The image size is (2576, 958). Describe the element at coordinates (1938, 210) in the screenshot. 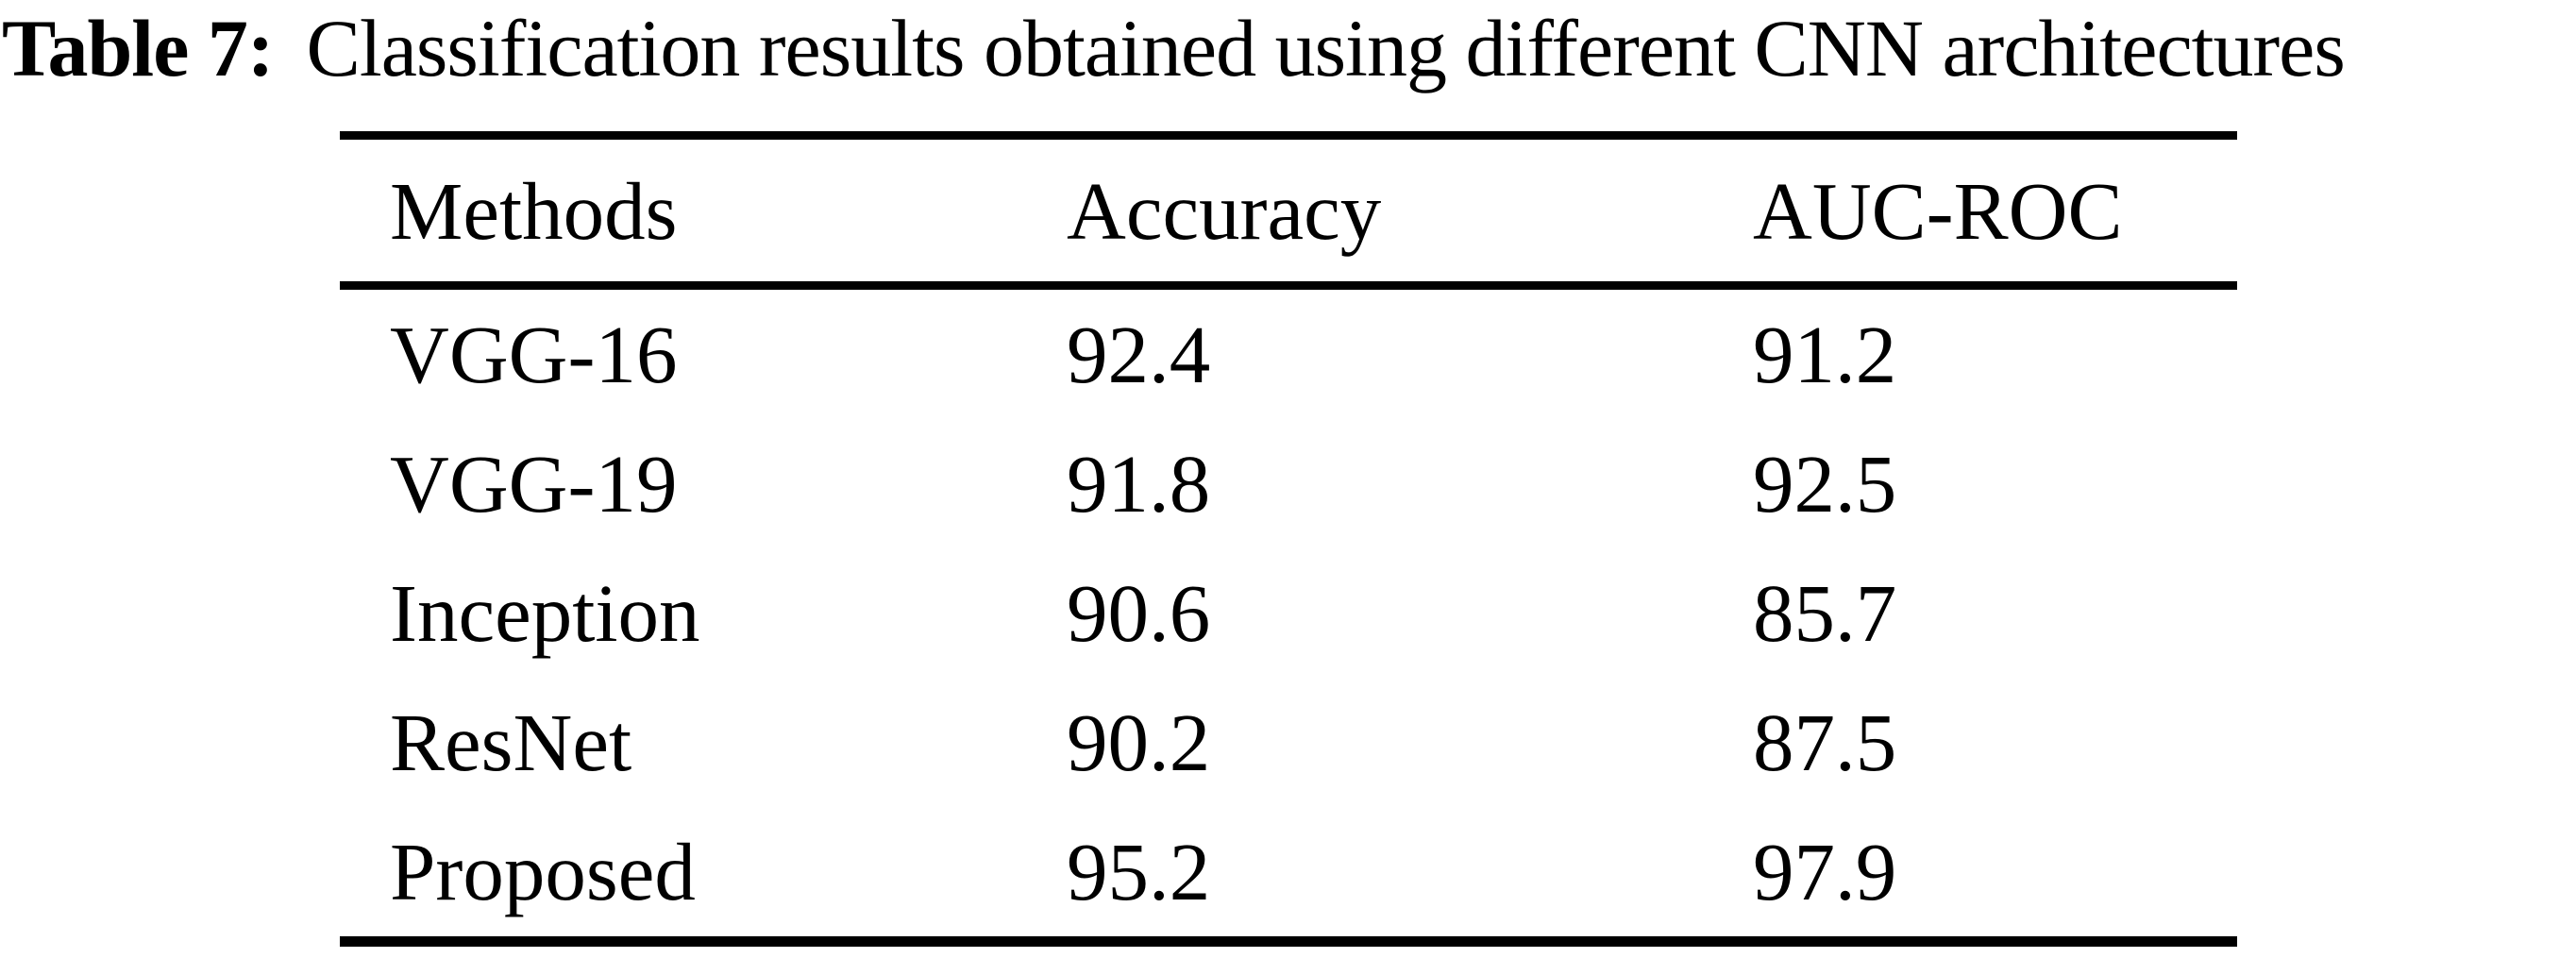

I see `column-header-auc-roc: AUC-ROC` at that location.